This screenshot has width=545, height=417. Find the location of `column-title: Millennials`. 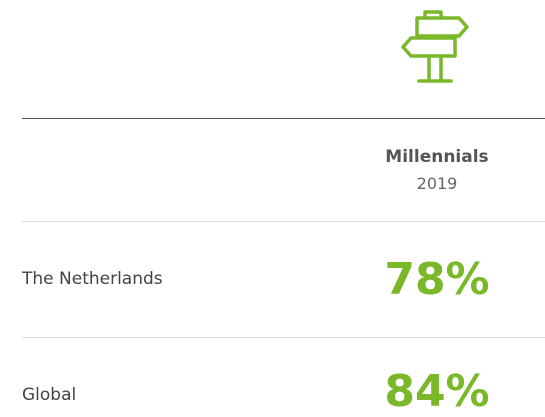

column-title: Millennials is located at coordinates (437, 157).